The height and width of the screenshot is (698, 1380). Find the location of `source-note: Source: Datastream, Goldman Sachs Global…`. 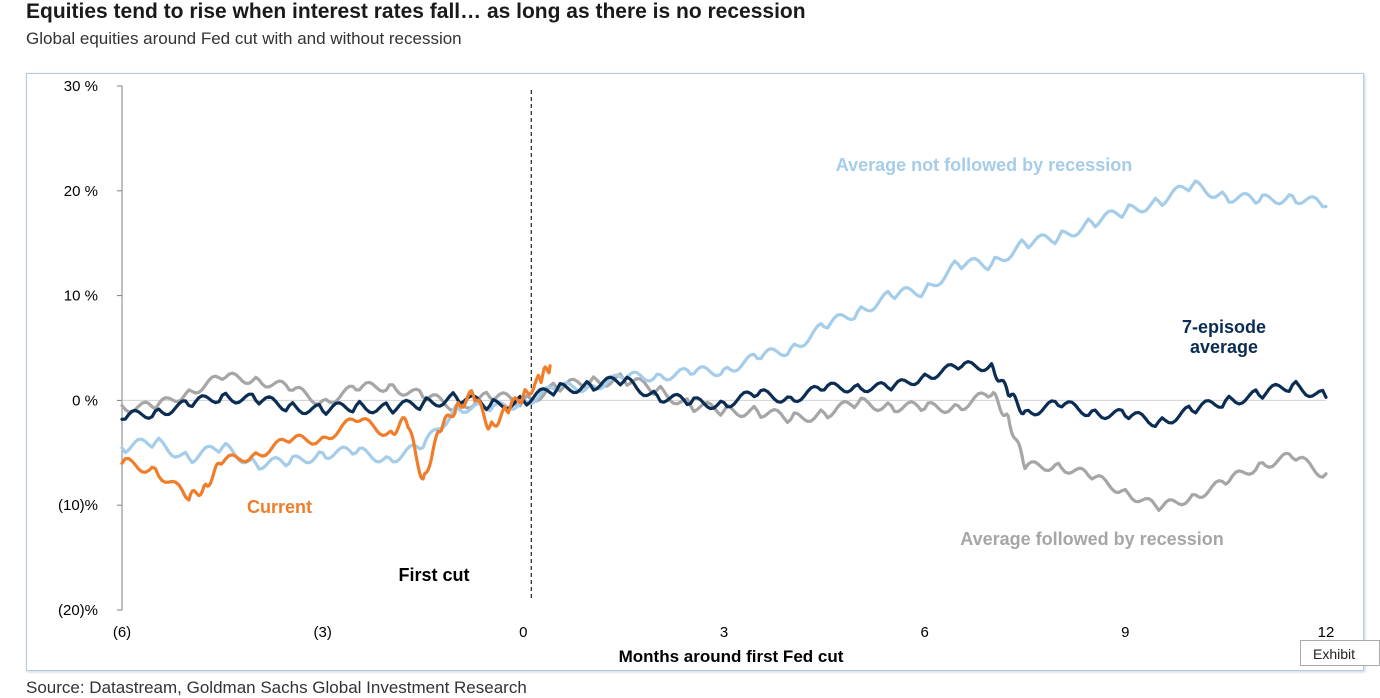

source-note: Source: Datastream, Goldman Sachs Global… is located at coordinates (276, 687).